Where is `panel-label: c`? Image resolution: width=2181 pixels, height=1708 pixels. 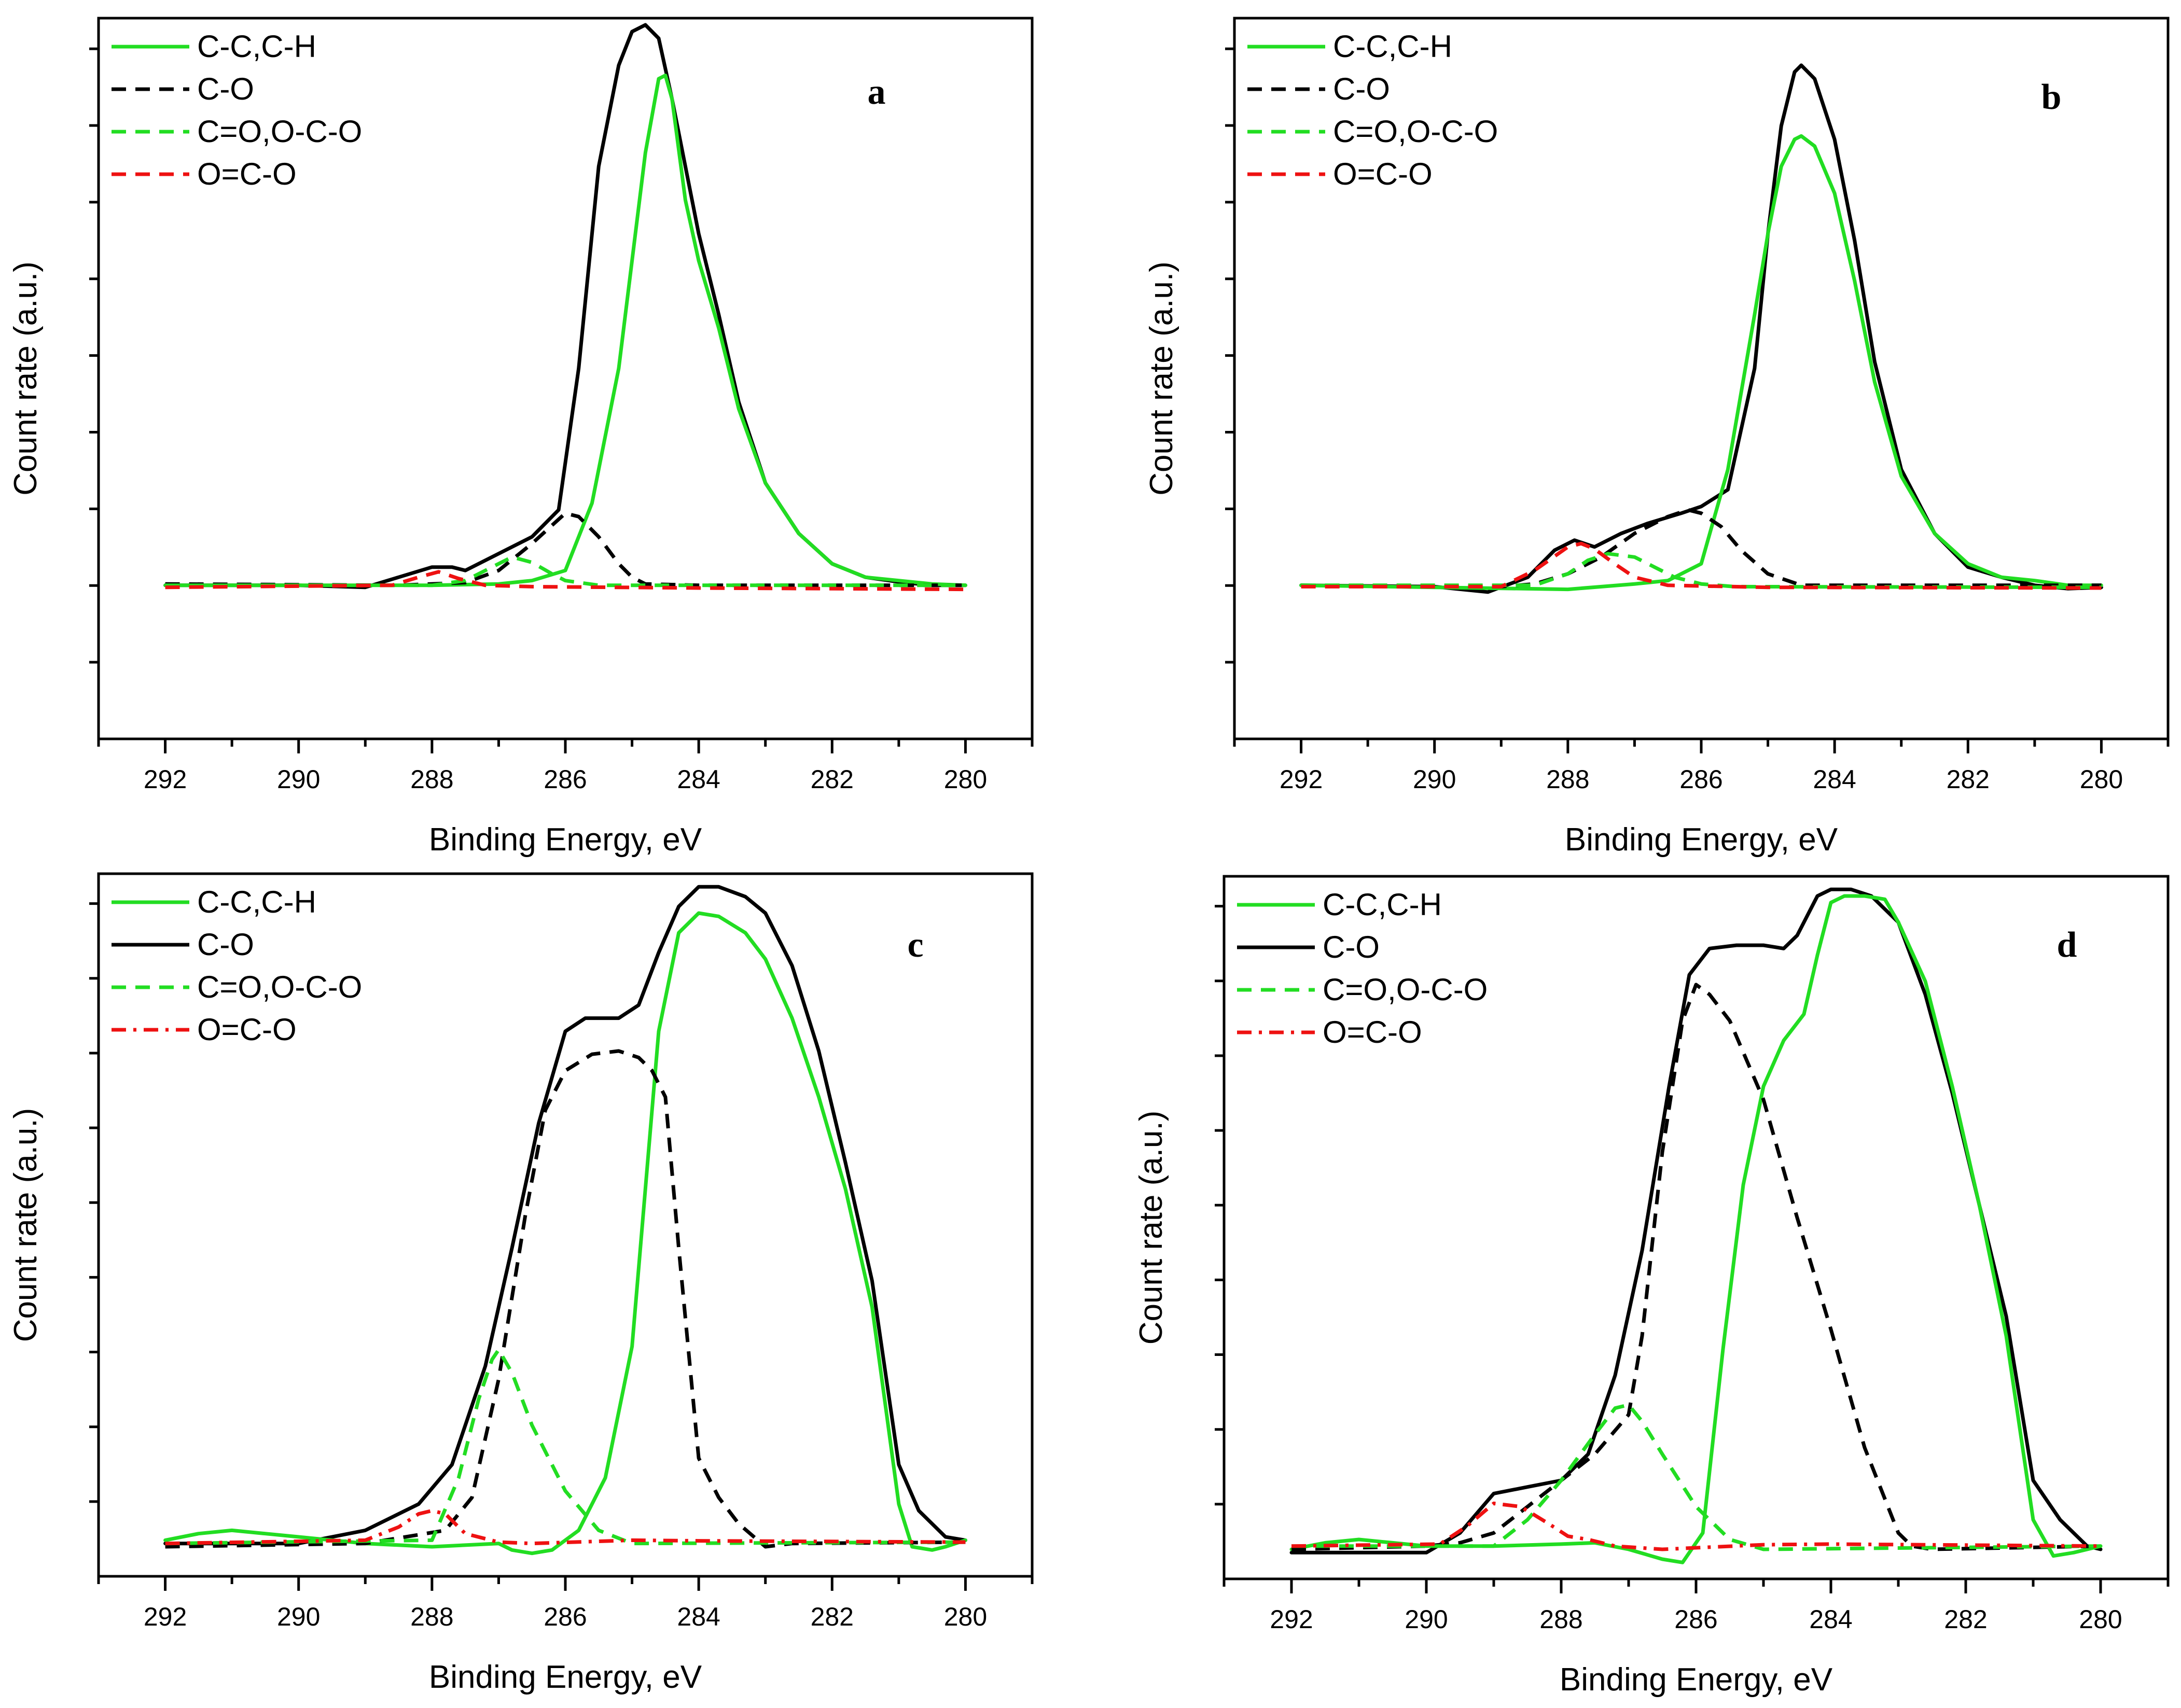 panel-label: c is located at coordinates (915, 945).